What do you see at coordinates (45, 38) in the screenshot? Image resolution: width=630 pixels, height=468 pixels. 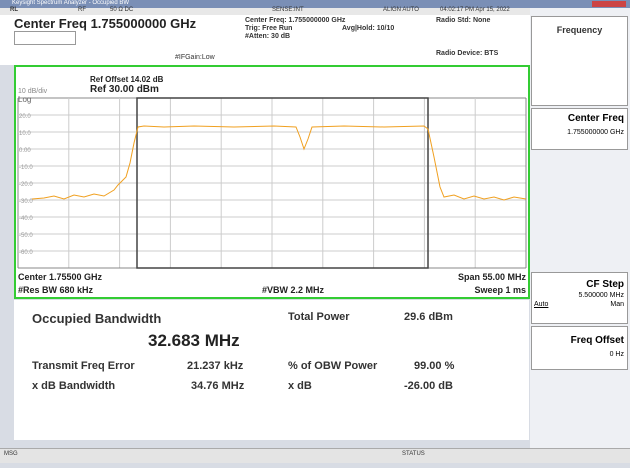 I see `entry-box` at bounding box center [45, 38].